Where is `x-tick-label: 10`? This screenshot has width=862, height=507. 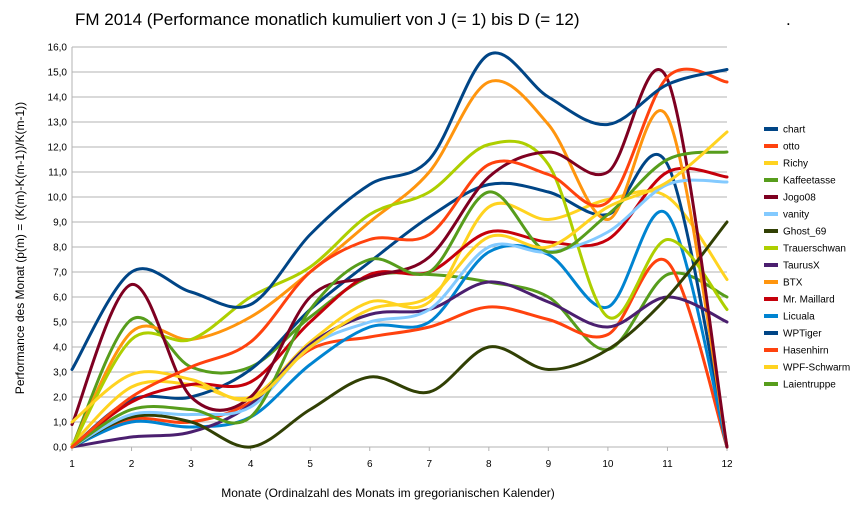 x-tick-label: 10 is located at coordinates (608, 464).